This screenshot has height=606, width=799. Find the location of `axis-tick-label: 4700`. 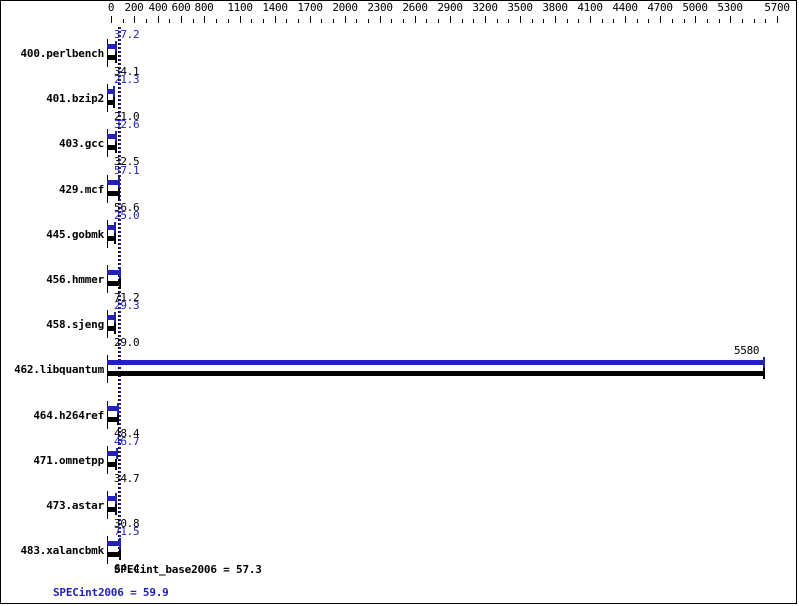

axis-tick-label: 4700 is located at coordinates (660, 7).